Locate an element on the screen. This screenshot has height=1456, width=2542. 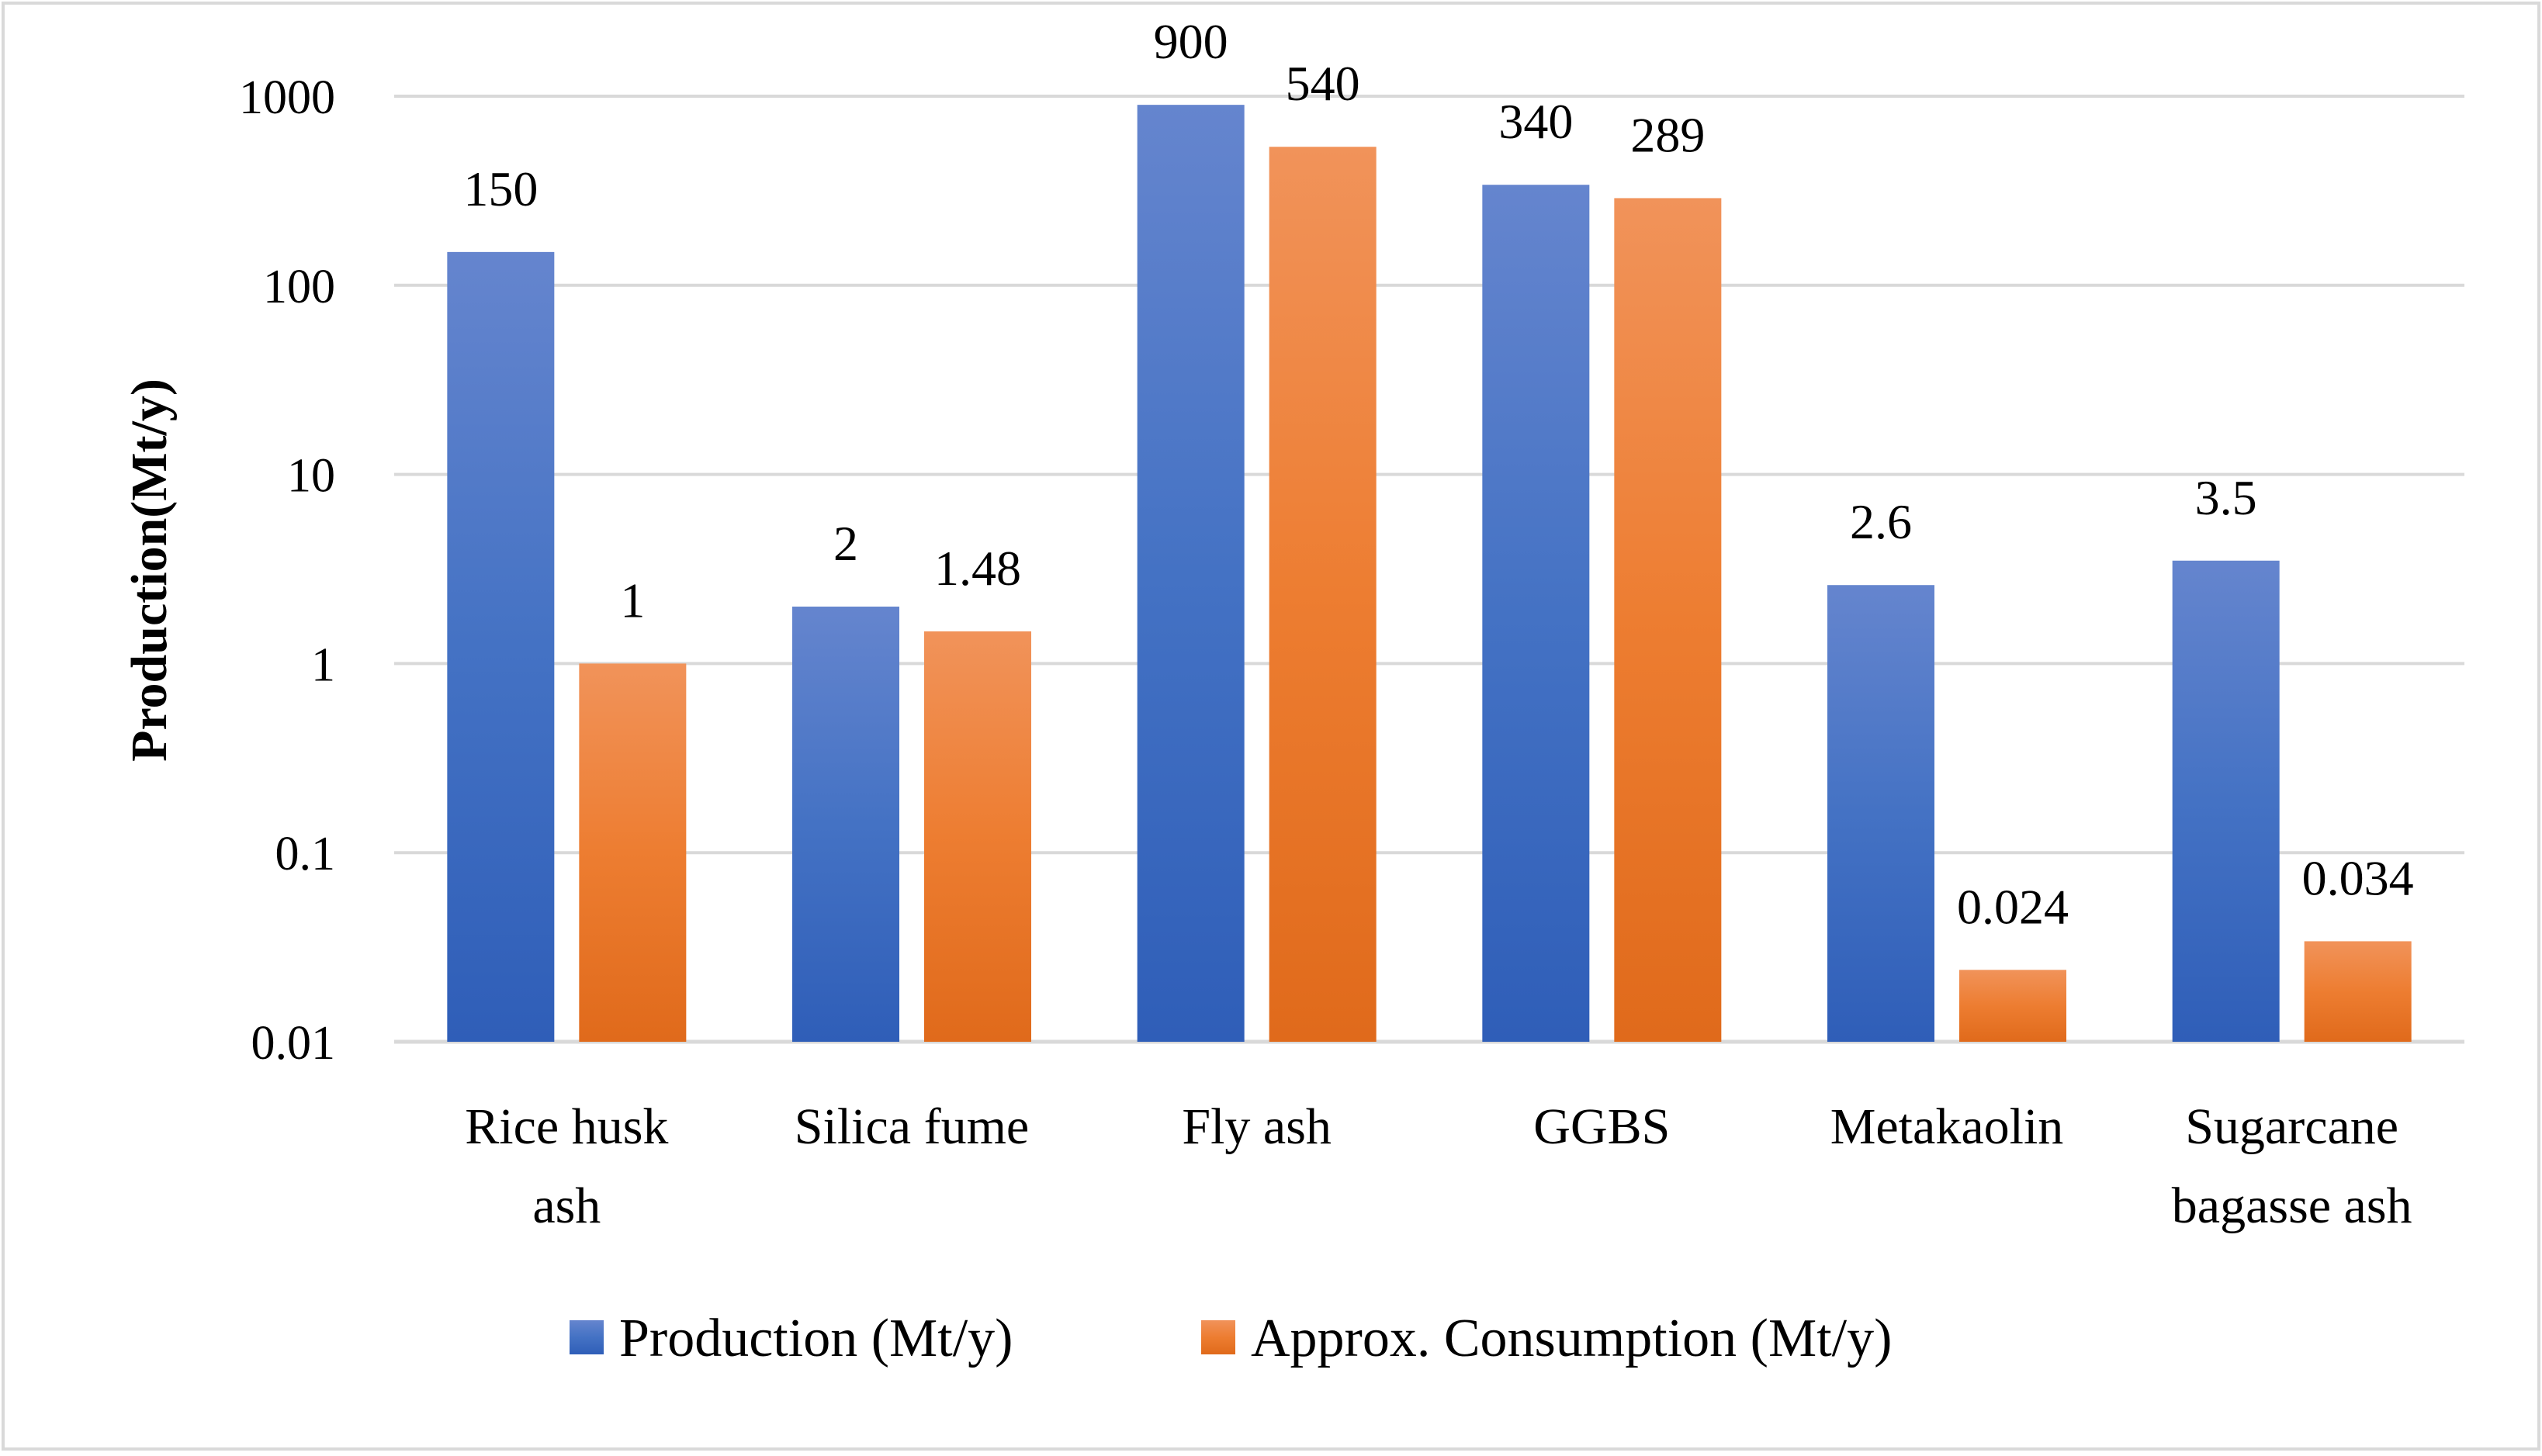
y-tick-label: 100 is located at coordinates (299, 287).